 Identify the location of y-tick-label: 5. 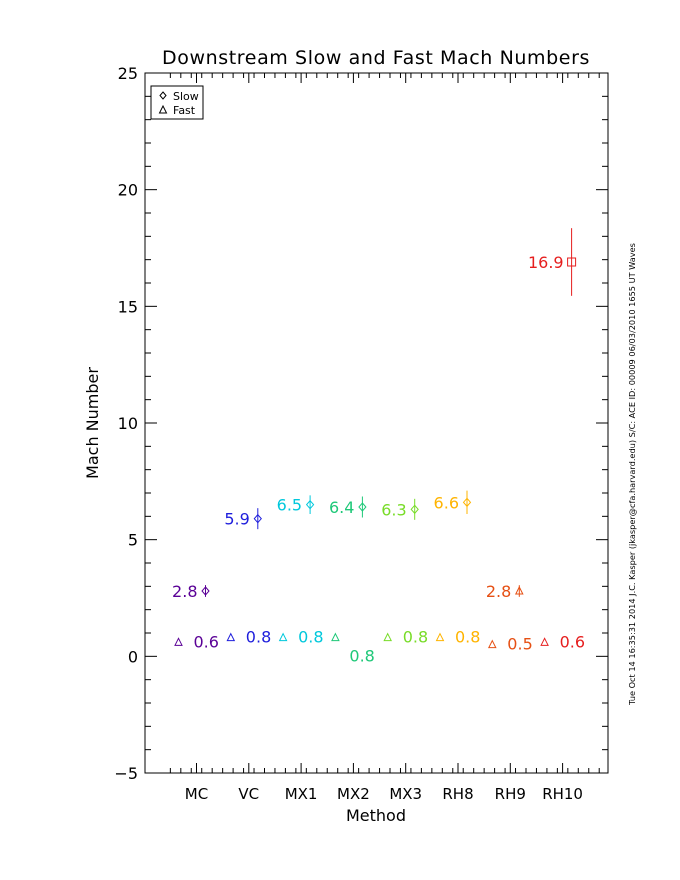
(133, 540).